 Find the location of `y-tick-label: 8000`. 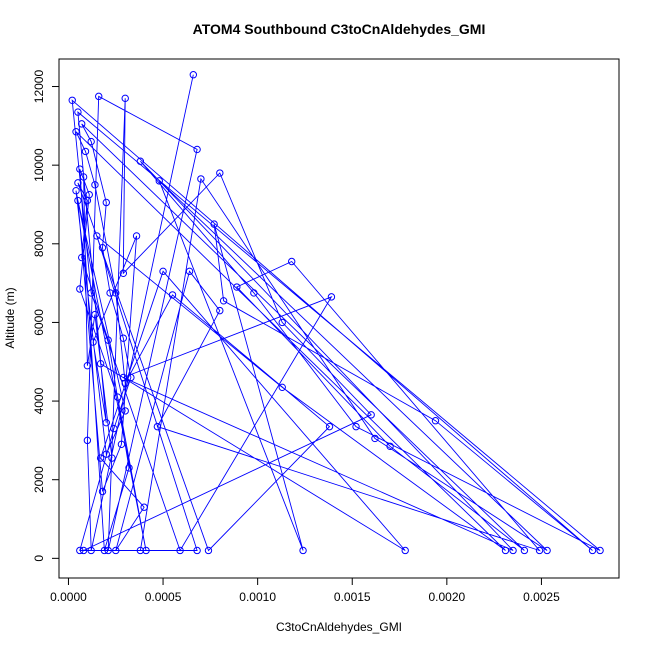

y-tick-label: 8000 is located at coordinates (39, 243).